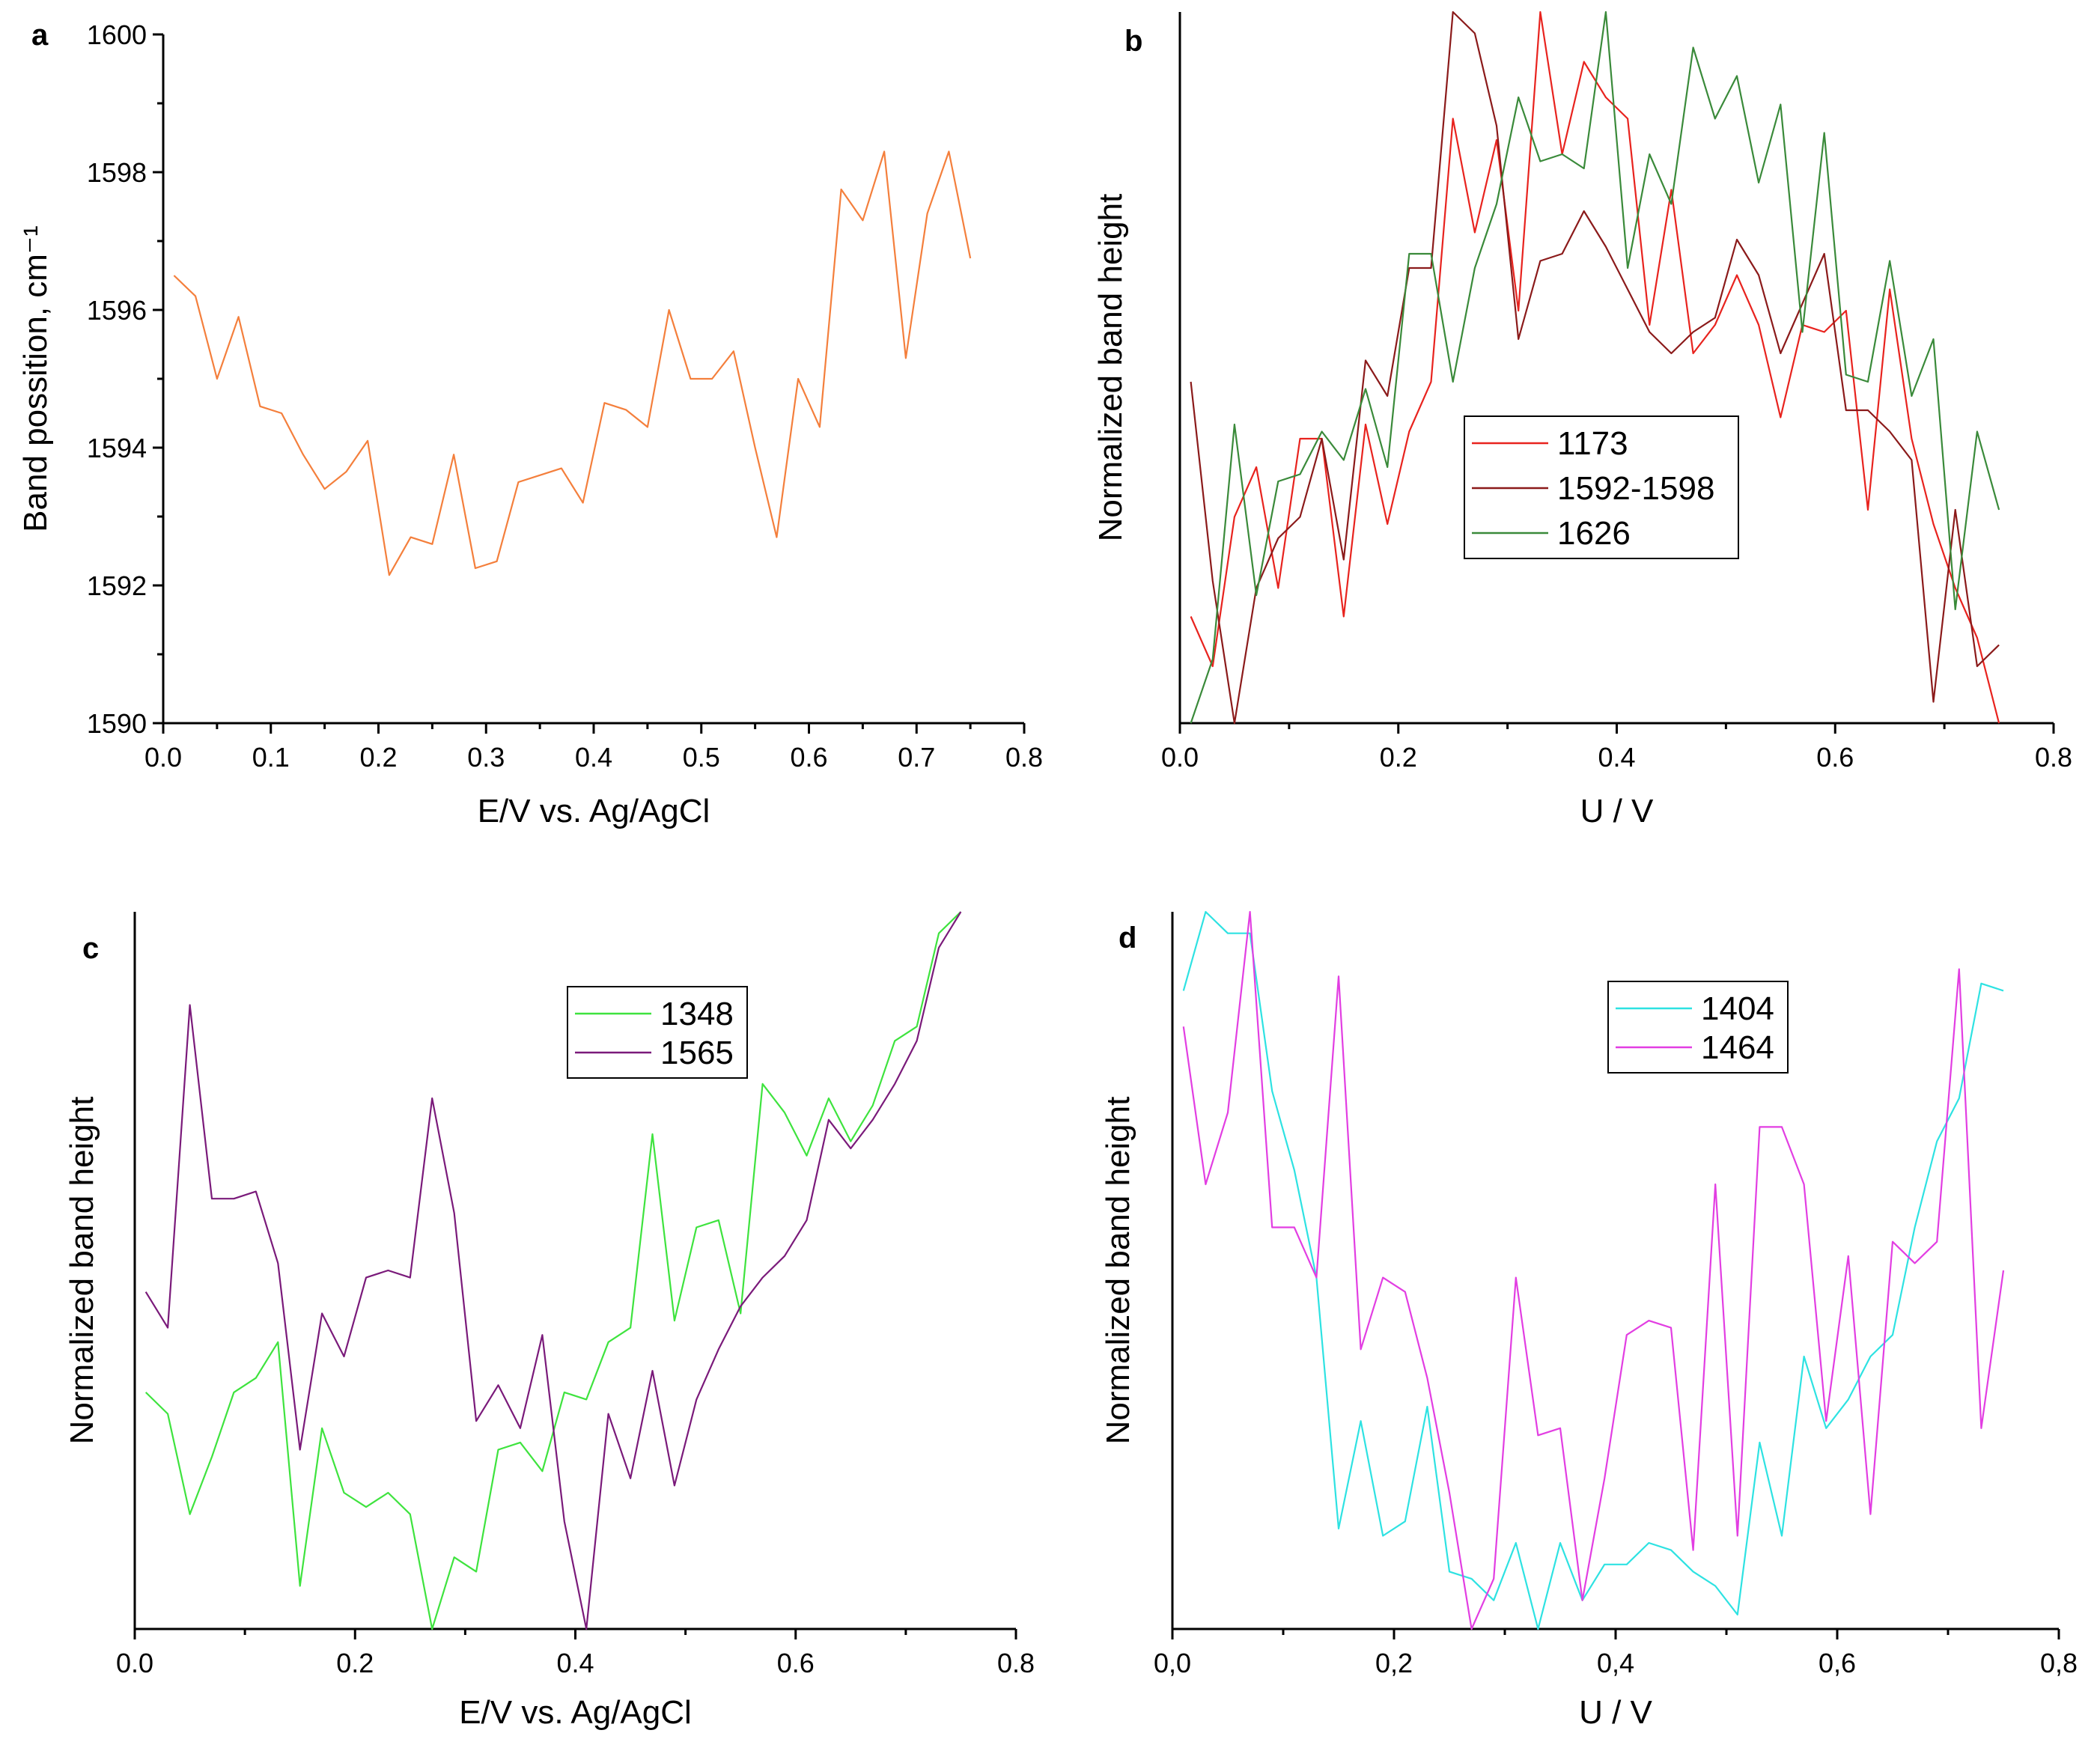  I want to click on y-tick-label: 1590, so click(117, 723).